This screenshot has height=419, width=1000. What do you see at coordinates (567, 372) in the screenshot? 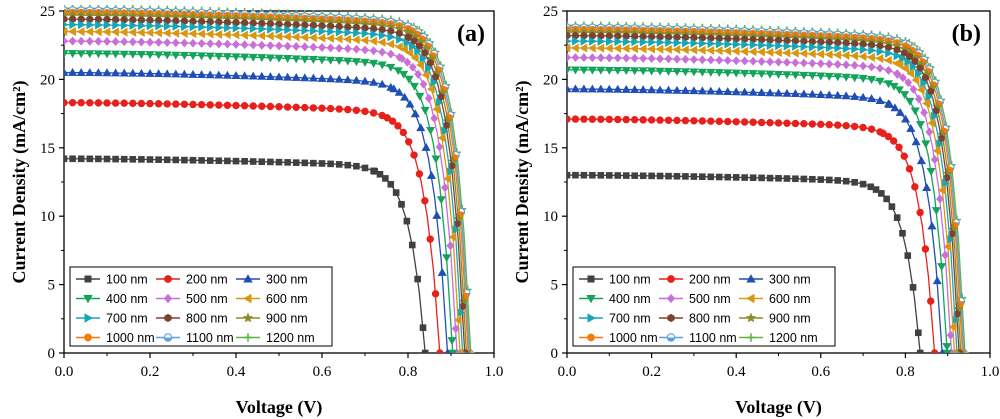
I see `x-tick-label: 0.0` at bounding box center [567, 372].